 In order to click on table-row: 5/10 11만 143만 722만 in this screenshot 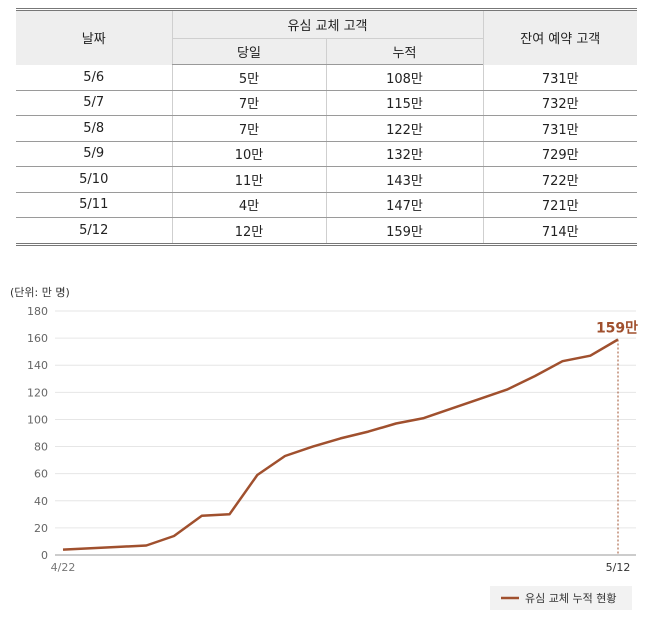, I will do `click(326, 179)`.